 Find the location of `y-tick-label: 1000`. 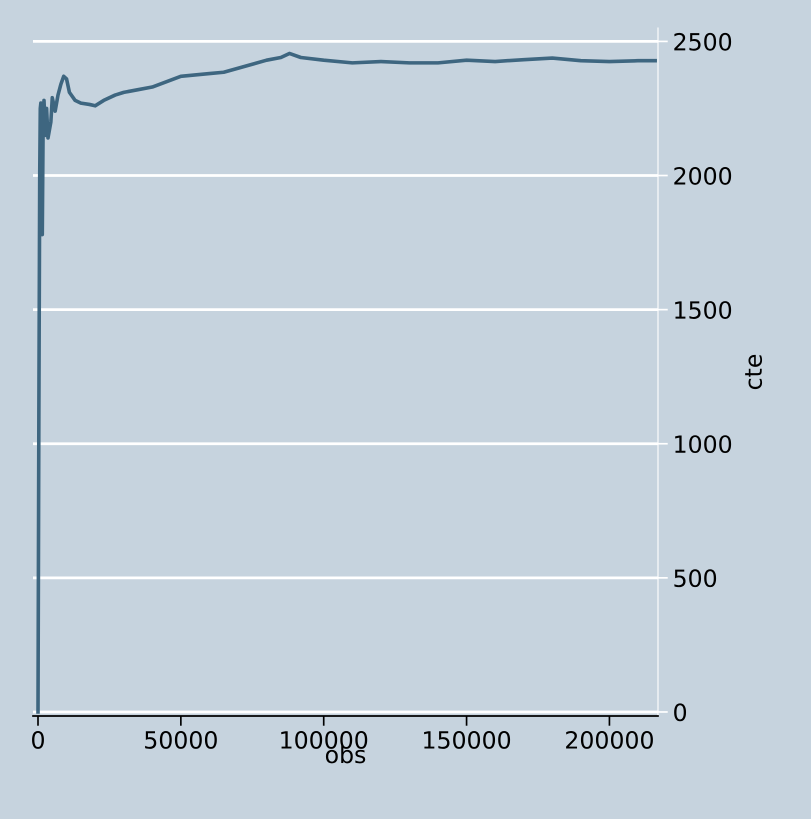

y-tick-label: 1000 is located at coordinates (703, 444).